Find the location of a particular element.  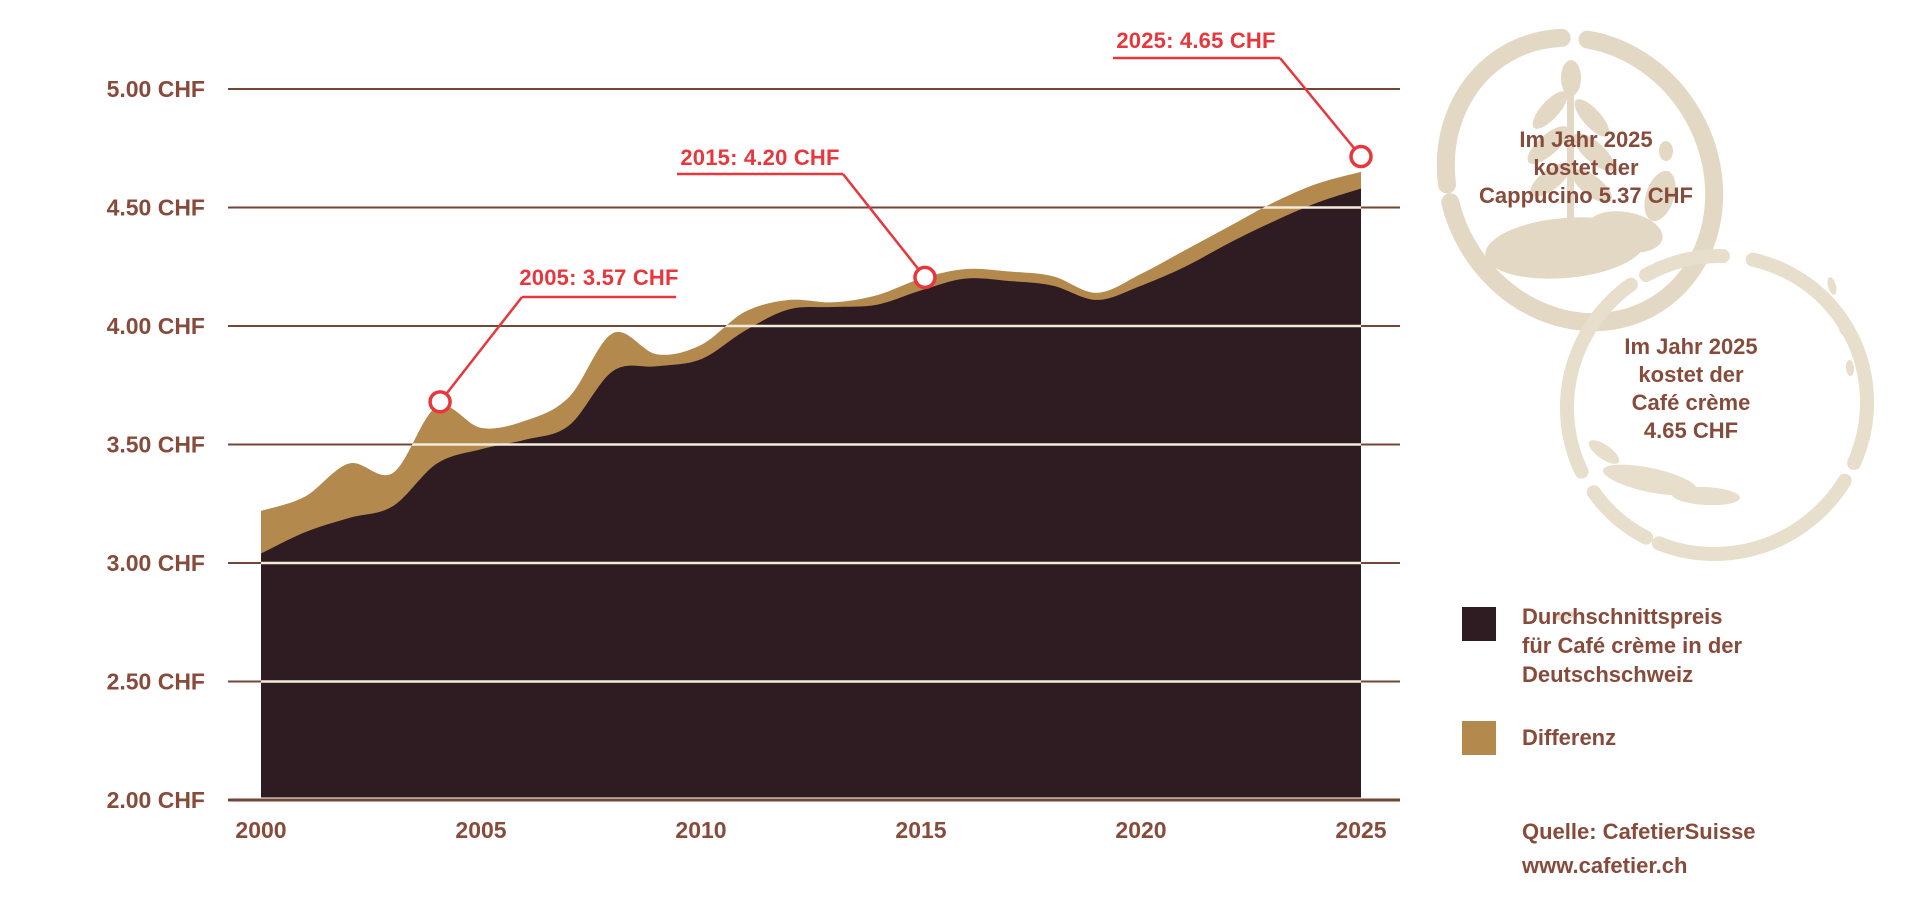

y-axis-label: 4.00 CHF is located at coordinates (156, 326).